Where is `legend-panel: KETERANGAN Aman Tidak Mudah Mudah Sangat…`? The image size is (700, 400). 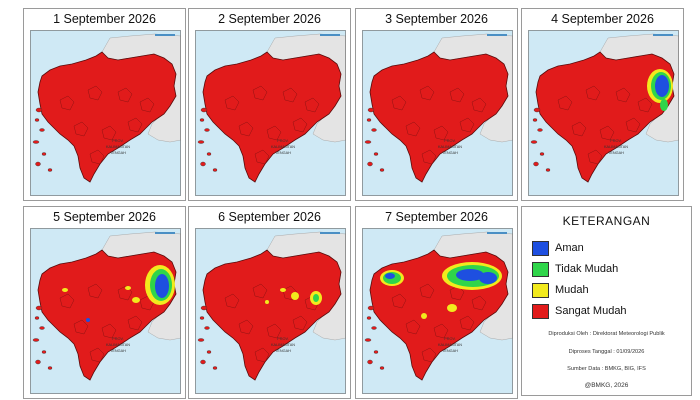
legend-panel: KETERANGAN Aman Tidak Mudah Mudah Sangat… is located at coordinates (606, 301).